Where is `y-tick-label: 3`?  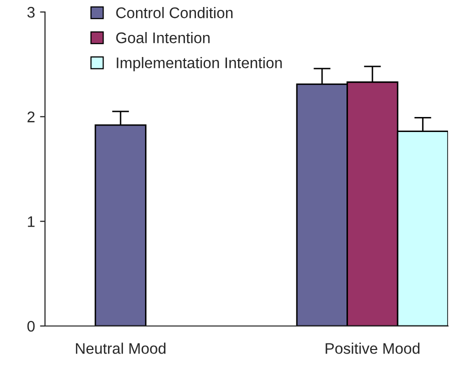 y-tick-label: 3 is located at coordinates (31, 12).